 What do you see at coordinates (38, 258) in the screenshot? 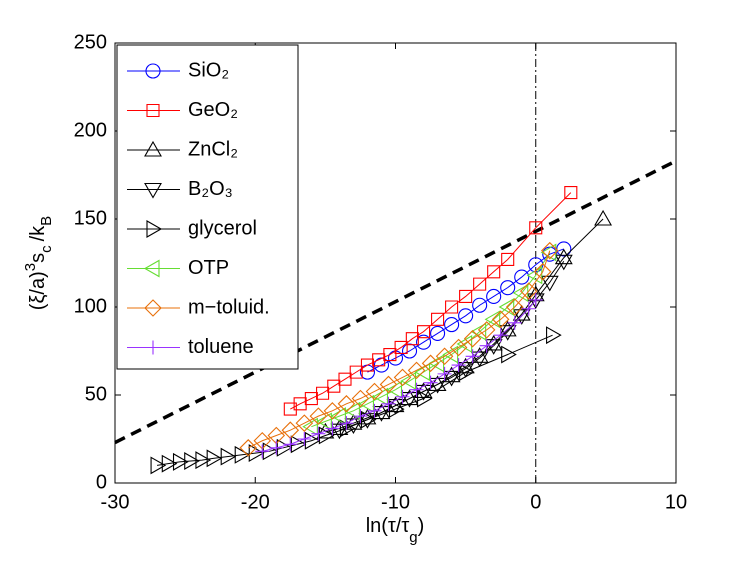
I see `y-label-part: s` at bounding box center [38, 258].